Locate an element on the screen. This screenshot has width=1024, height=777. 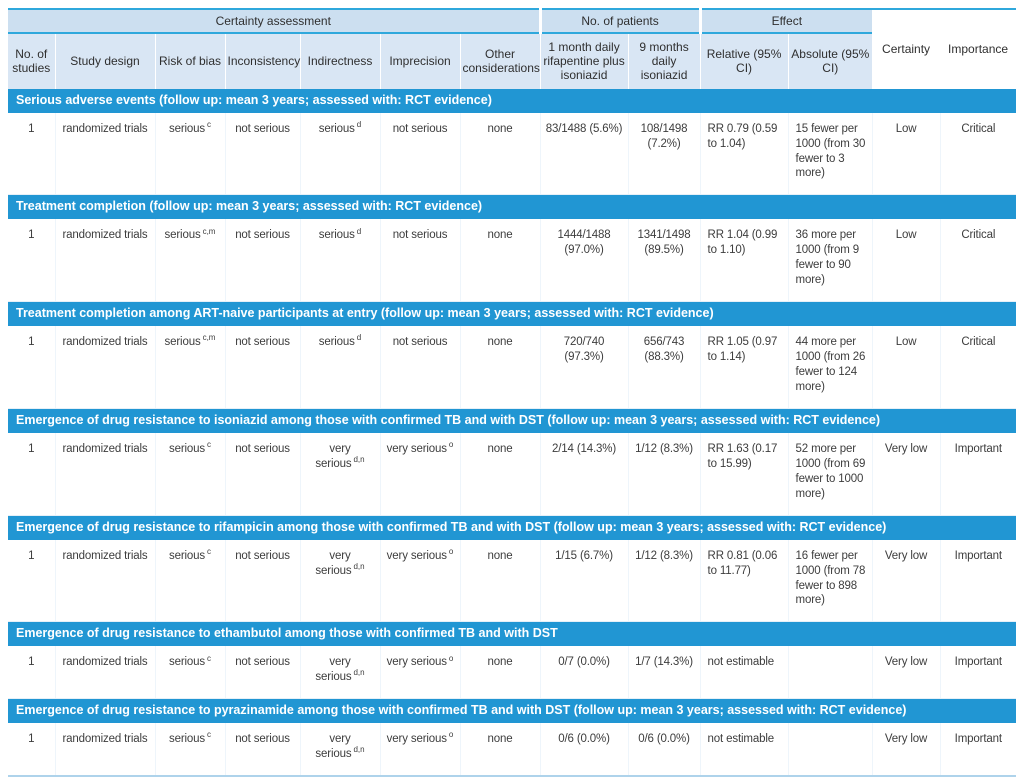
cell-relative-effect: RR 1.04 (0.99 to 1.10) is located at coordinates (744, 261).